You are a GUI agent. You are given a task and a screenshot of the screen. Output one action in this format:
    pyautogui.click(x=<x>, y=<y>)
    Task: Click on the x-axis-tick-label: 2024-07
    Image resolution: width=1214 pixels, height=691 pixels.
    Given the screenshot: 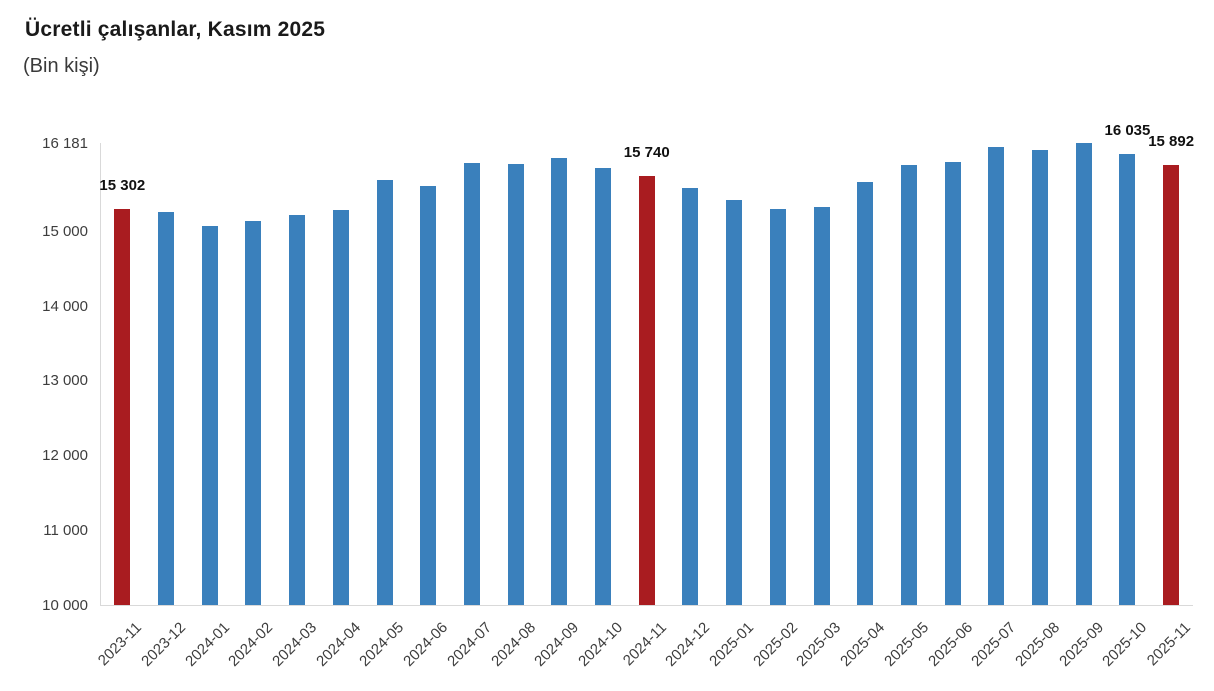 What is the action you would take?
    pyautogui.click(x=469, y=644)
    